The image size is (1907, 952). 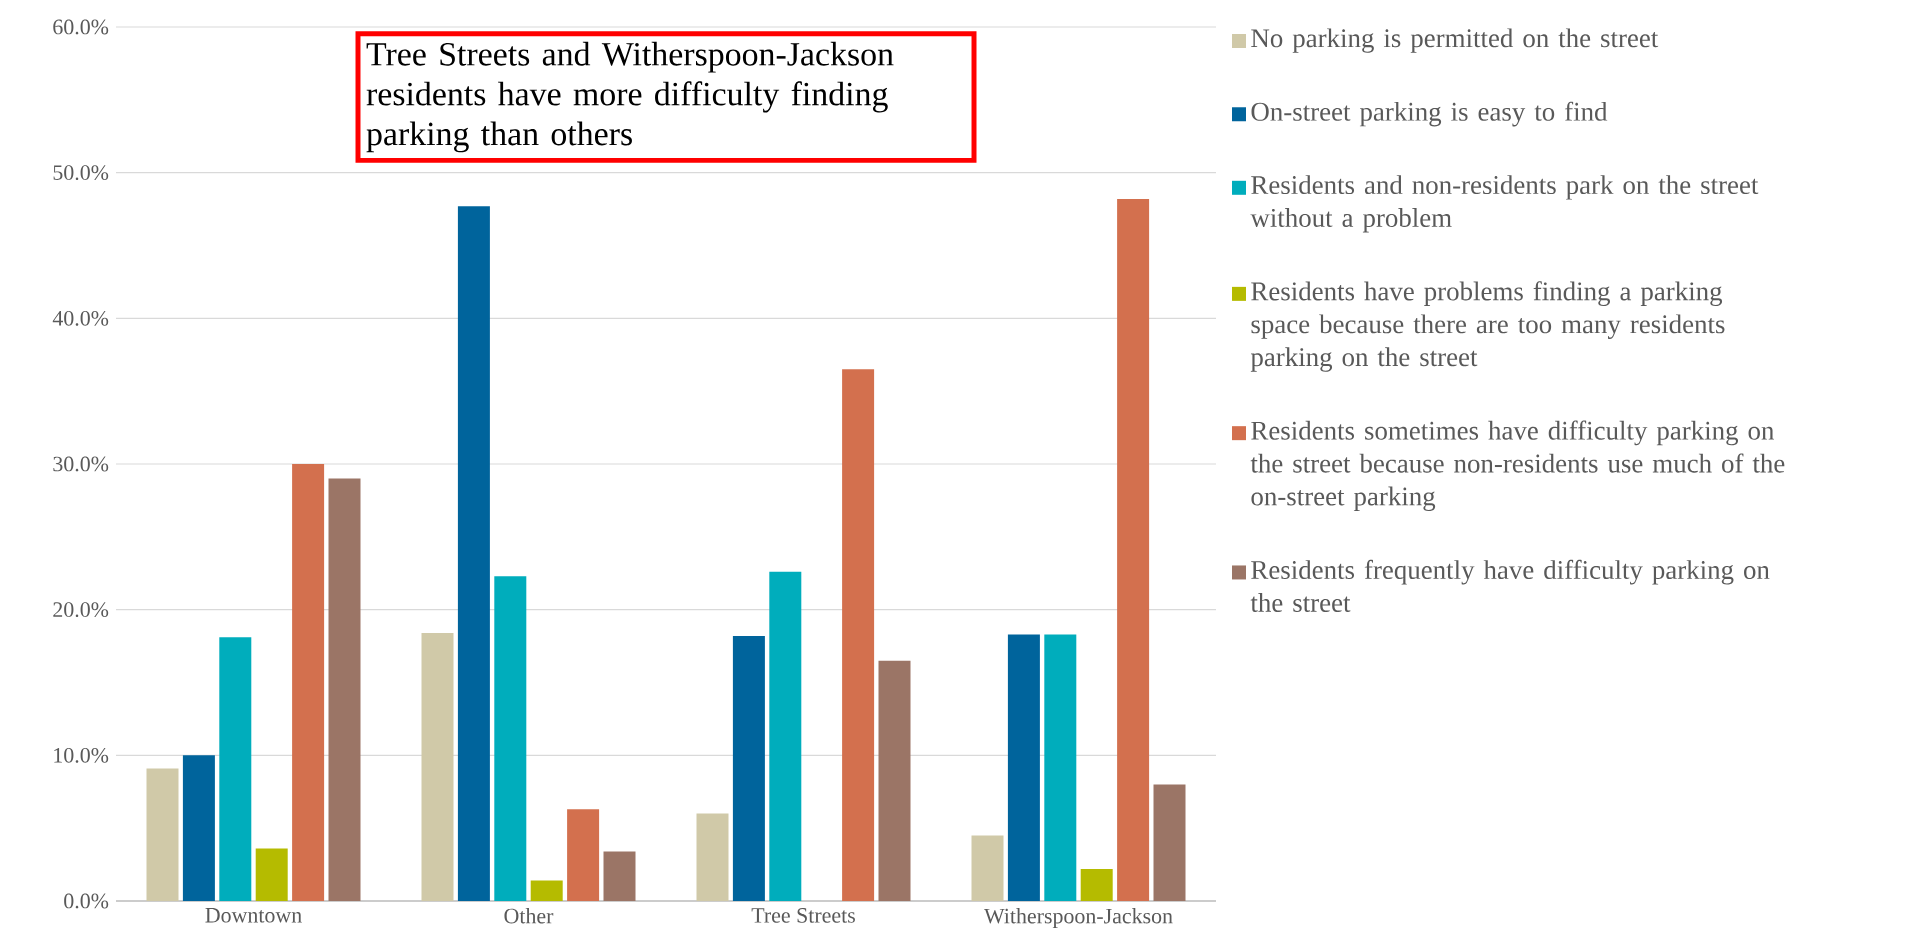 I want to click on legend-label: Residents sometimes have difficulty parking on the street because non-residents use much of the on-street parking, so click(x=1517, y=466).